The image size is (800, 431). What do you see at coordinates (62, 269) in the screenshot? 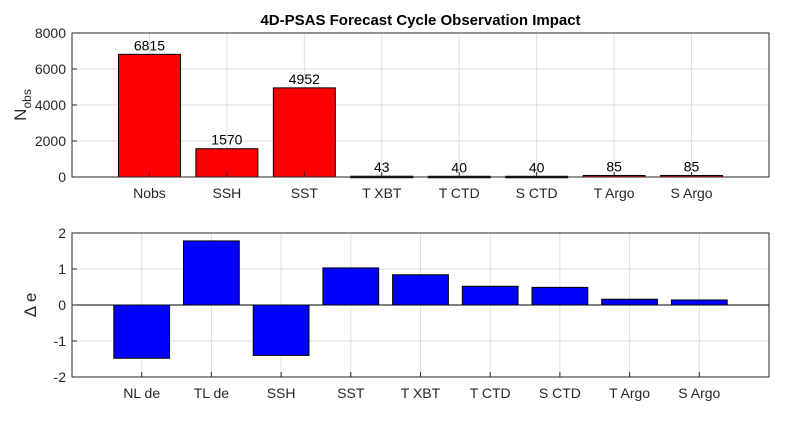
I see `error-impact-y-tick-label: 1` at bounding box center [62, 269].